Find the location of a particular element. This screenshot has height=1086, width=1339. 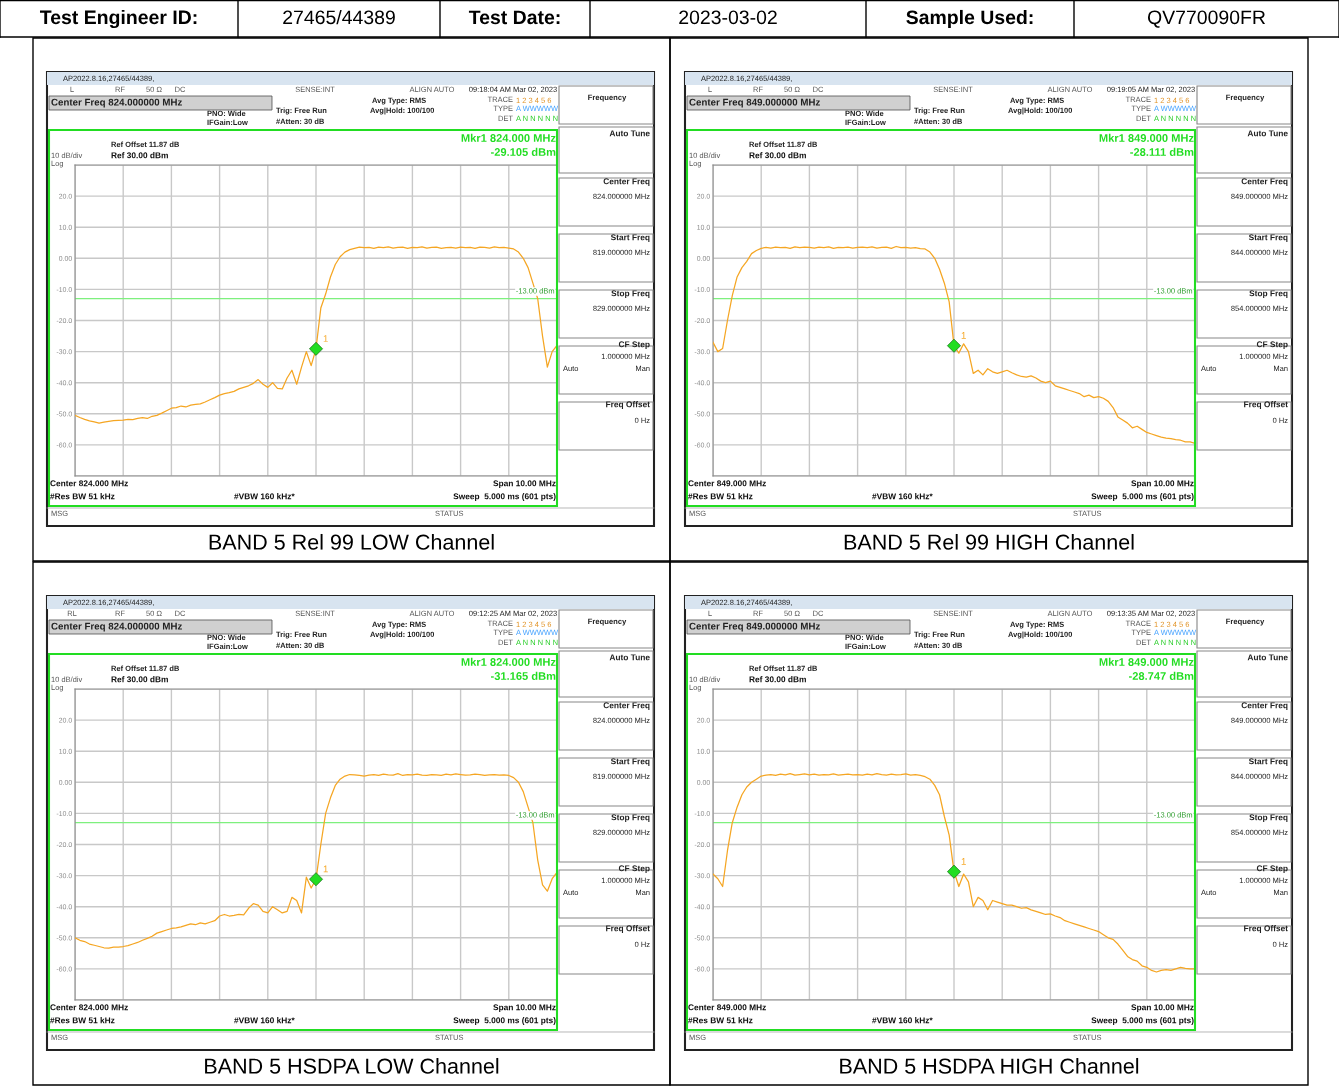

text: -29.105 dBm is located at coordinates (523, 151).